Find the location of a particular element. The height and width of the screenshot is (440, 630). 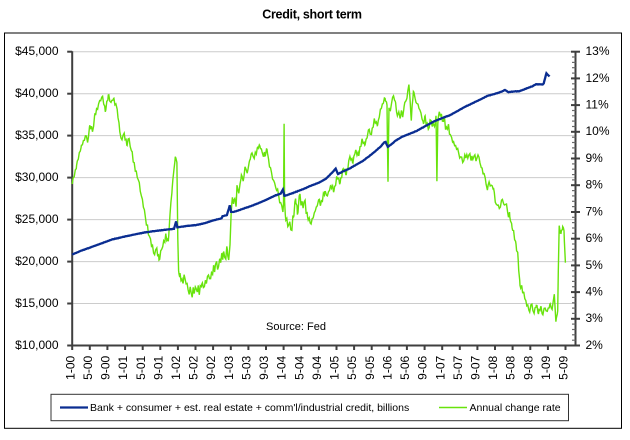

svg-text: 6% is located at coordinates (595, 238).